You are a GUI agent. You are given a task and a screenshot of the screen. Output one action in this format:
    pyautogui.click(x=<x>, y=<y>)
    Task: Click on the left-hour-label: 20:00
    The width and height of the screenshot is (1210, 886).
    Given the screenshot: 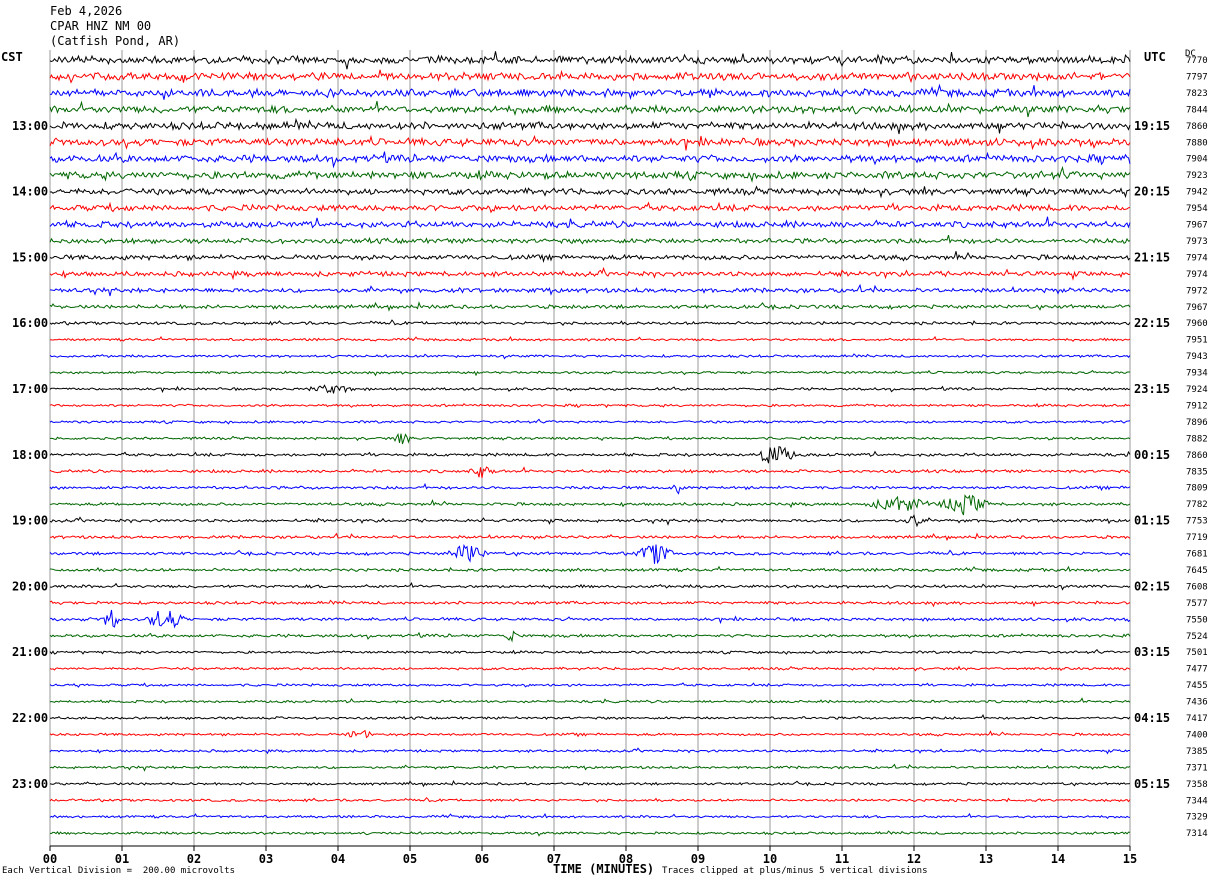 What is the action you would take?
    pyautogui.click(x=30, y=586)
    